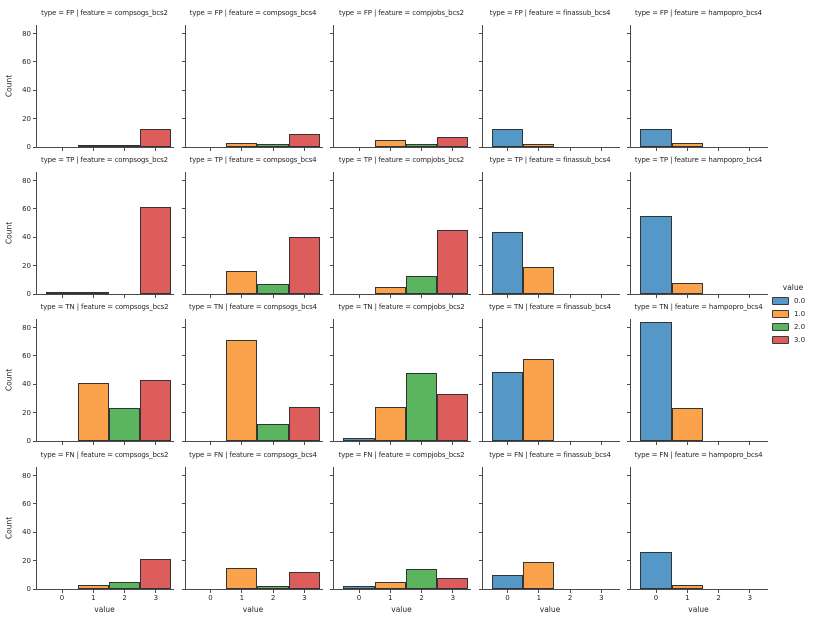 The width and height of the screenshot is (832, 625). I want to click on subplot-FN-compjobs_bcs2: 0 1 2 3, so click(400, 534).